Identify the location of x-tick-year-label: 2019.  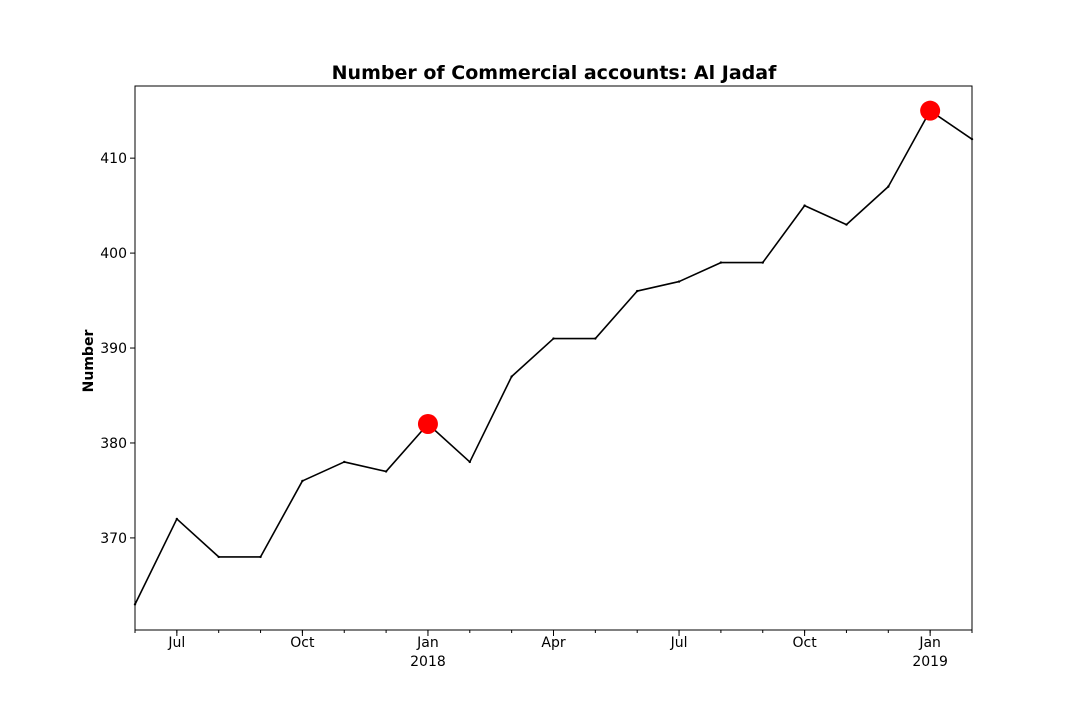
(930, 662).